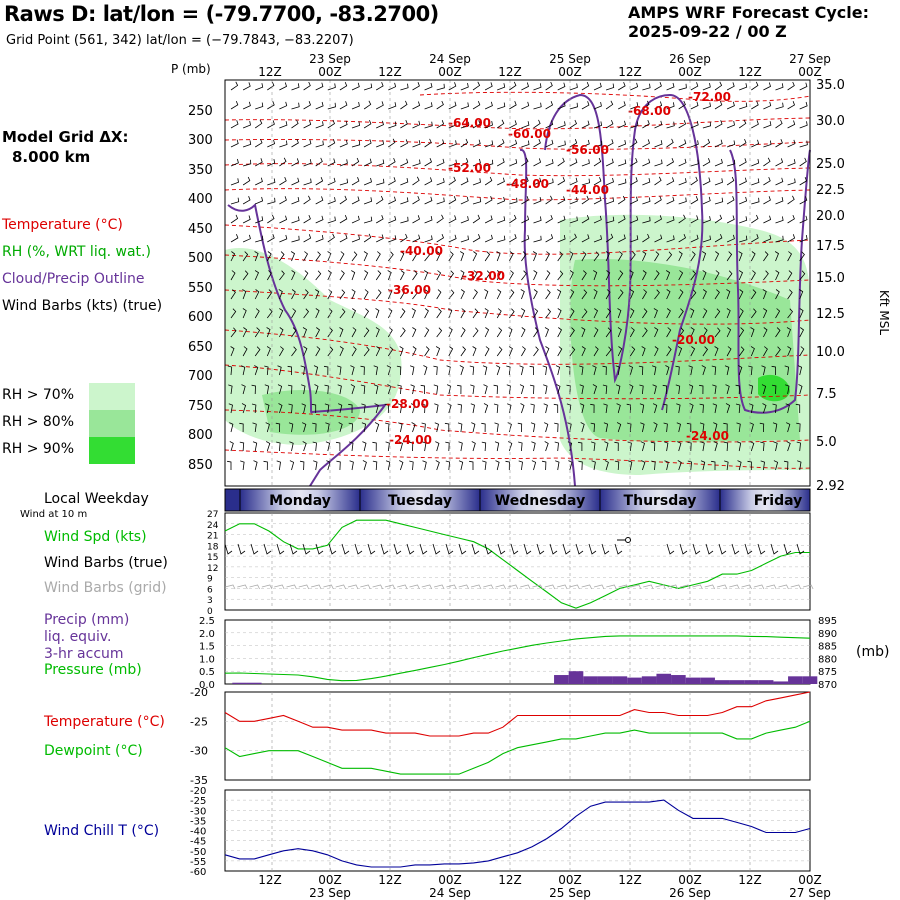  I want to click on windchill-tick--25: -25, so click(198, 801).